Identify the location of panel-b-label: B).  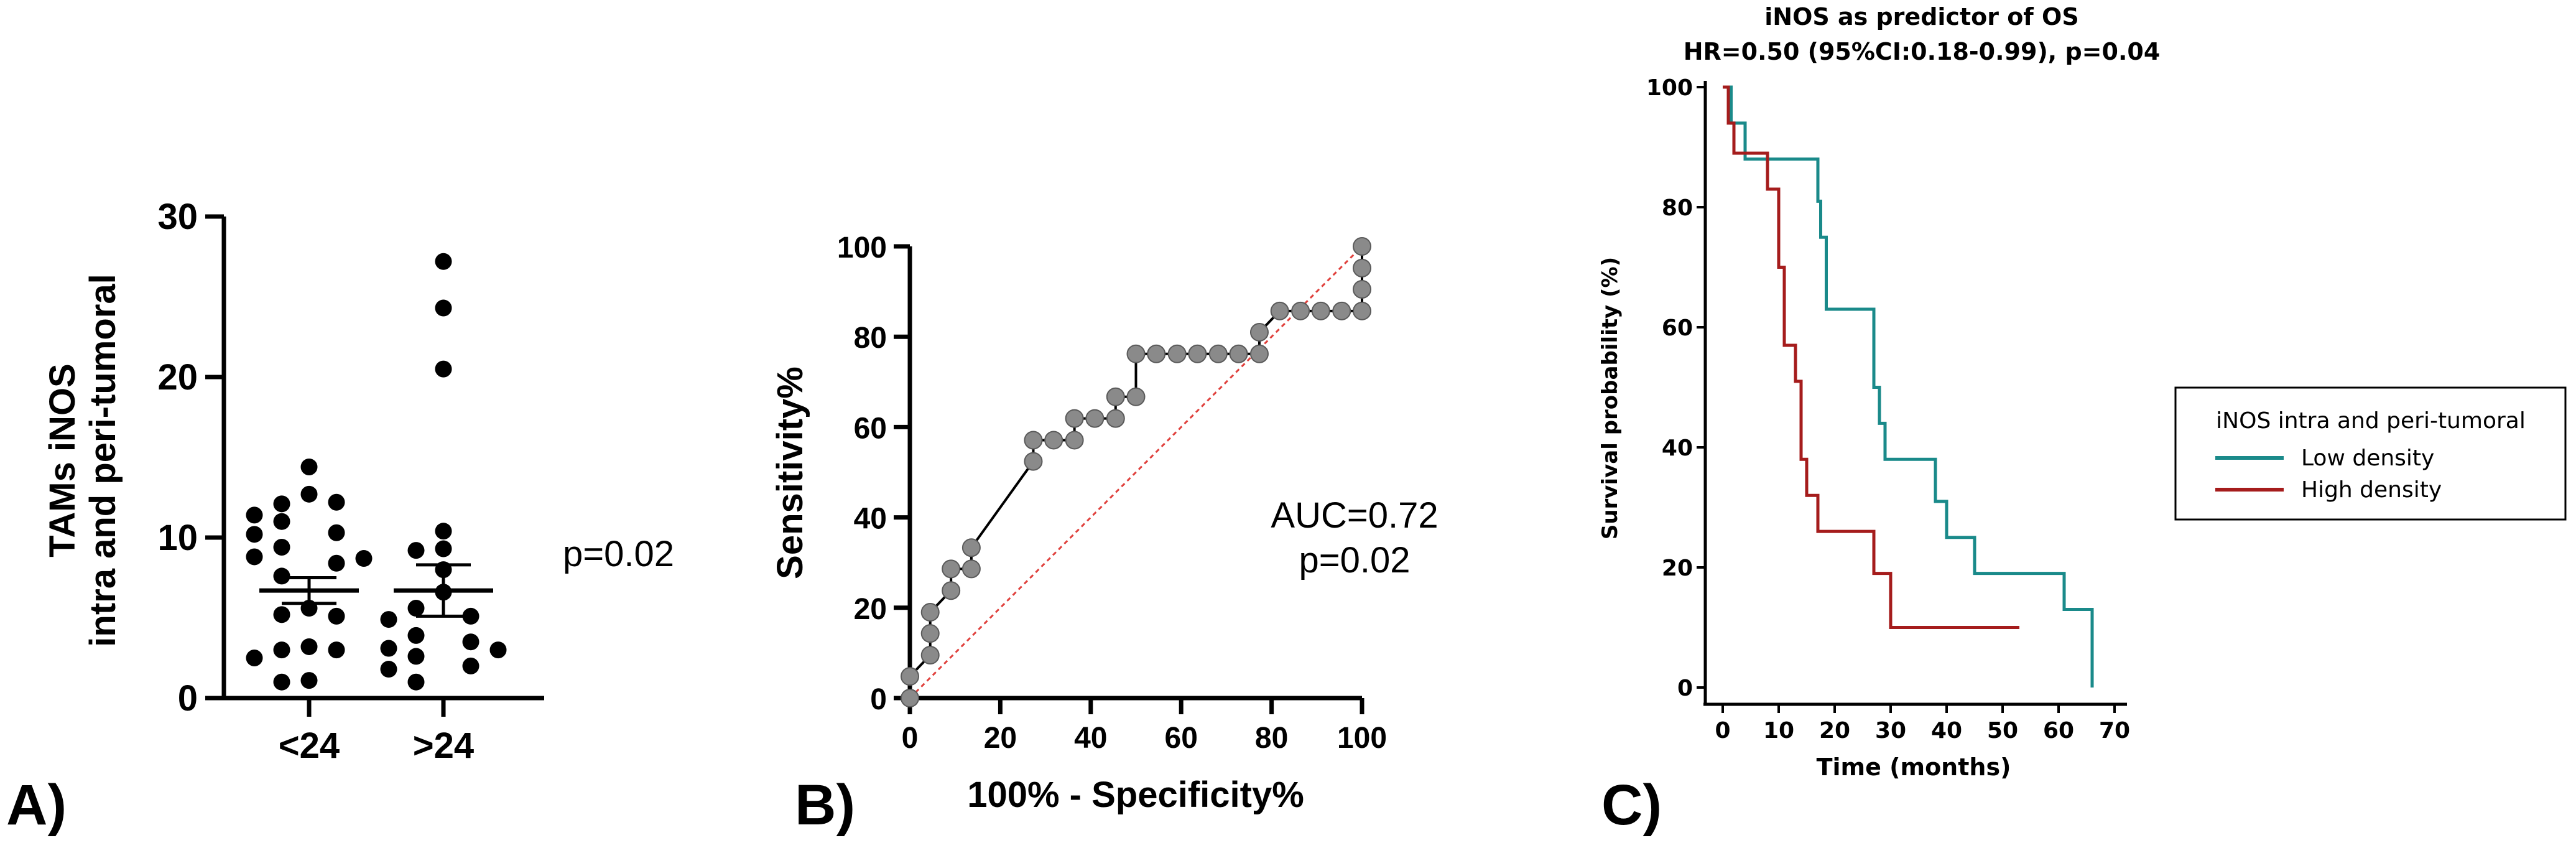
(825, 805).